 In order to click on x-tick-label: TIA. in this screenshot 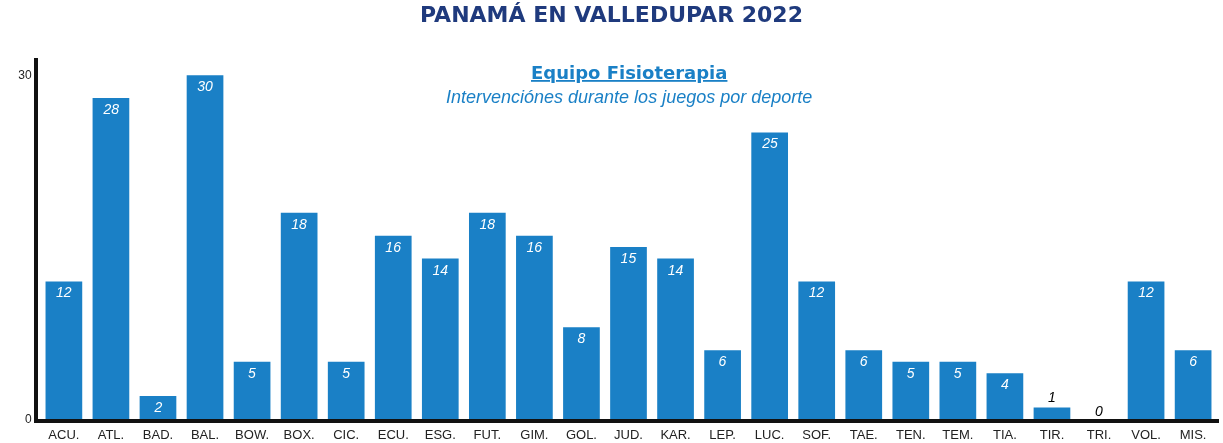, I will do `click(1004, 434)`.